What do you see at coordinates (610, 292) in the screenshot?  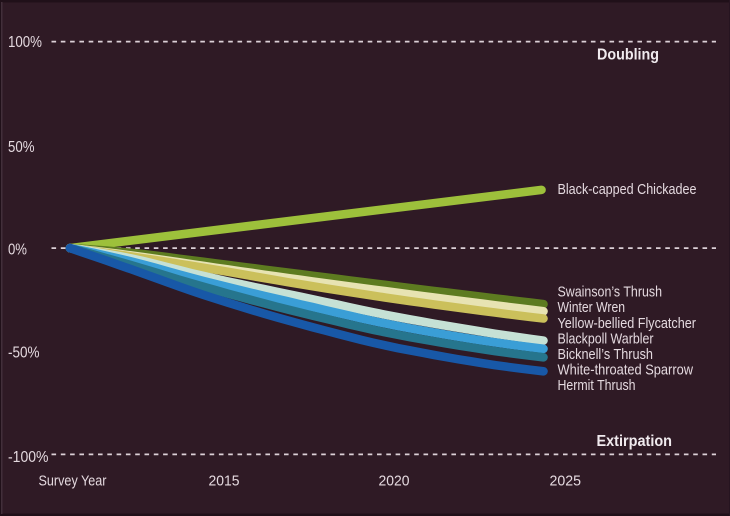 I see `svg-text: Swainson’s Thrush` at bounding box center [610, 292].